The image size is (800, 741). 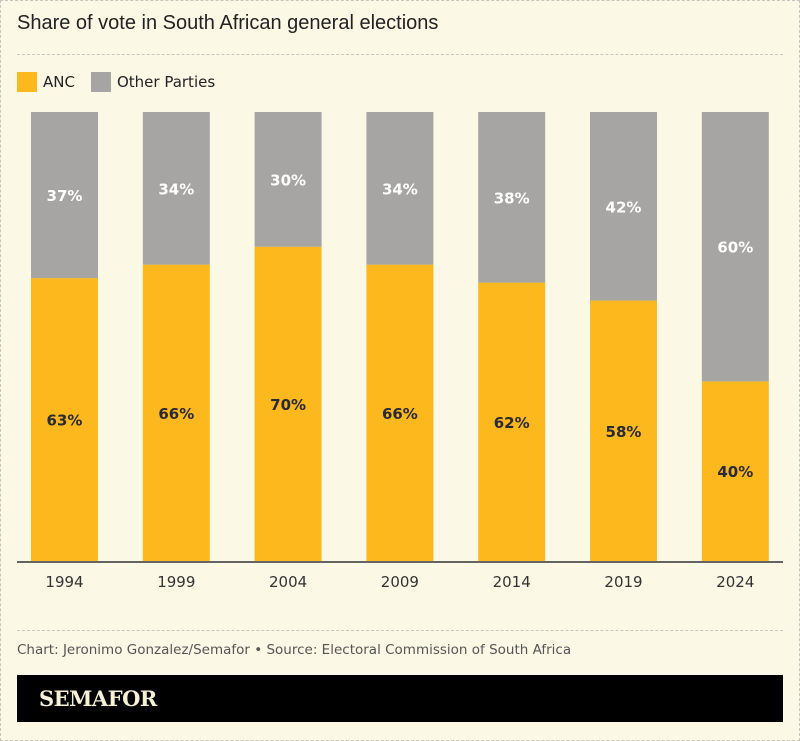 What do you see at coordinates (176, 582) in the screenshot?
I see `x-tick-label: 1999` at bounding box center [176, 582].